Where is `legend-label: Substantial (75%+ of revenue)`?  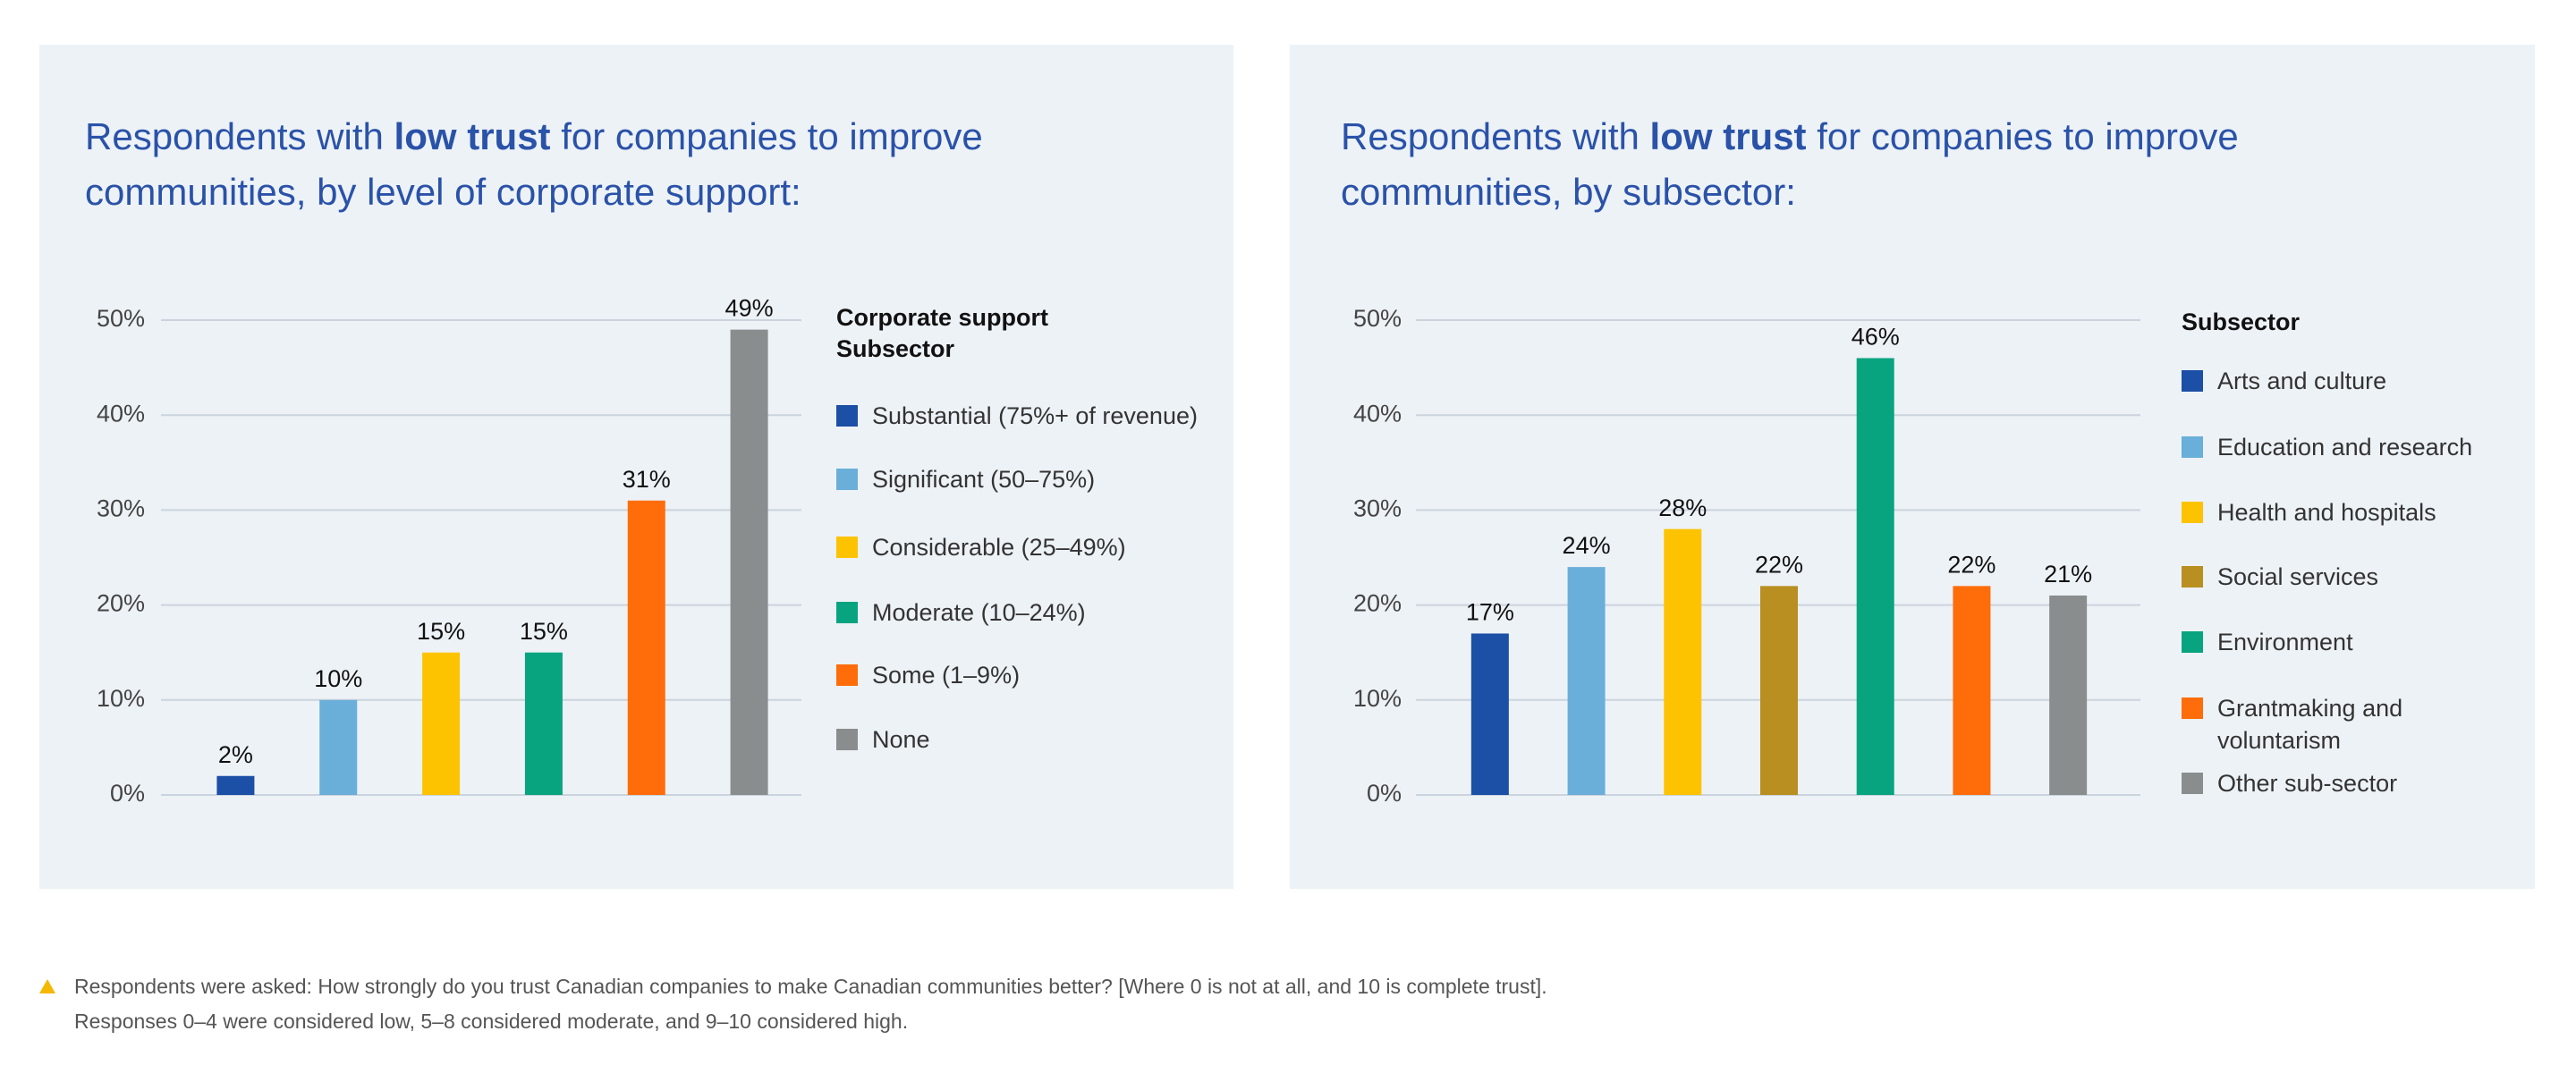
legend-label: Substantial (75%+ of revenue) is located at coordinates (1035, 415).